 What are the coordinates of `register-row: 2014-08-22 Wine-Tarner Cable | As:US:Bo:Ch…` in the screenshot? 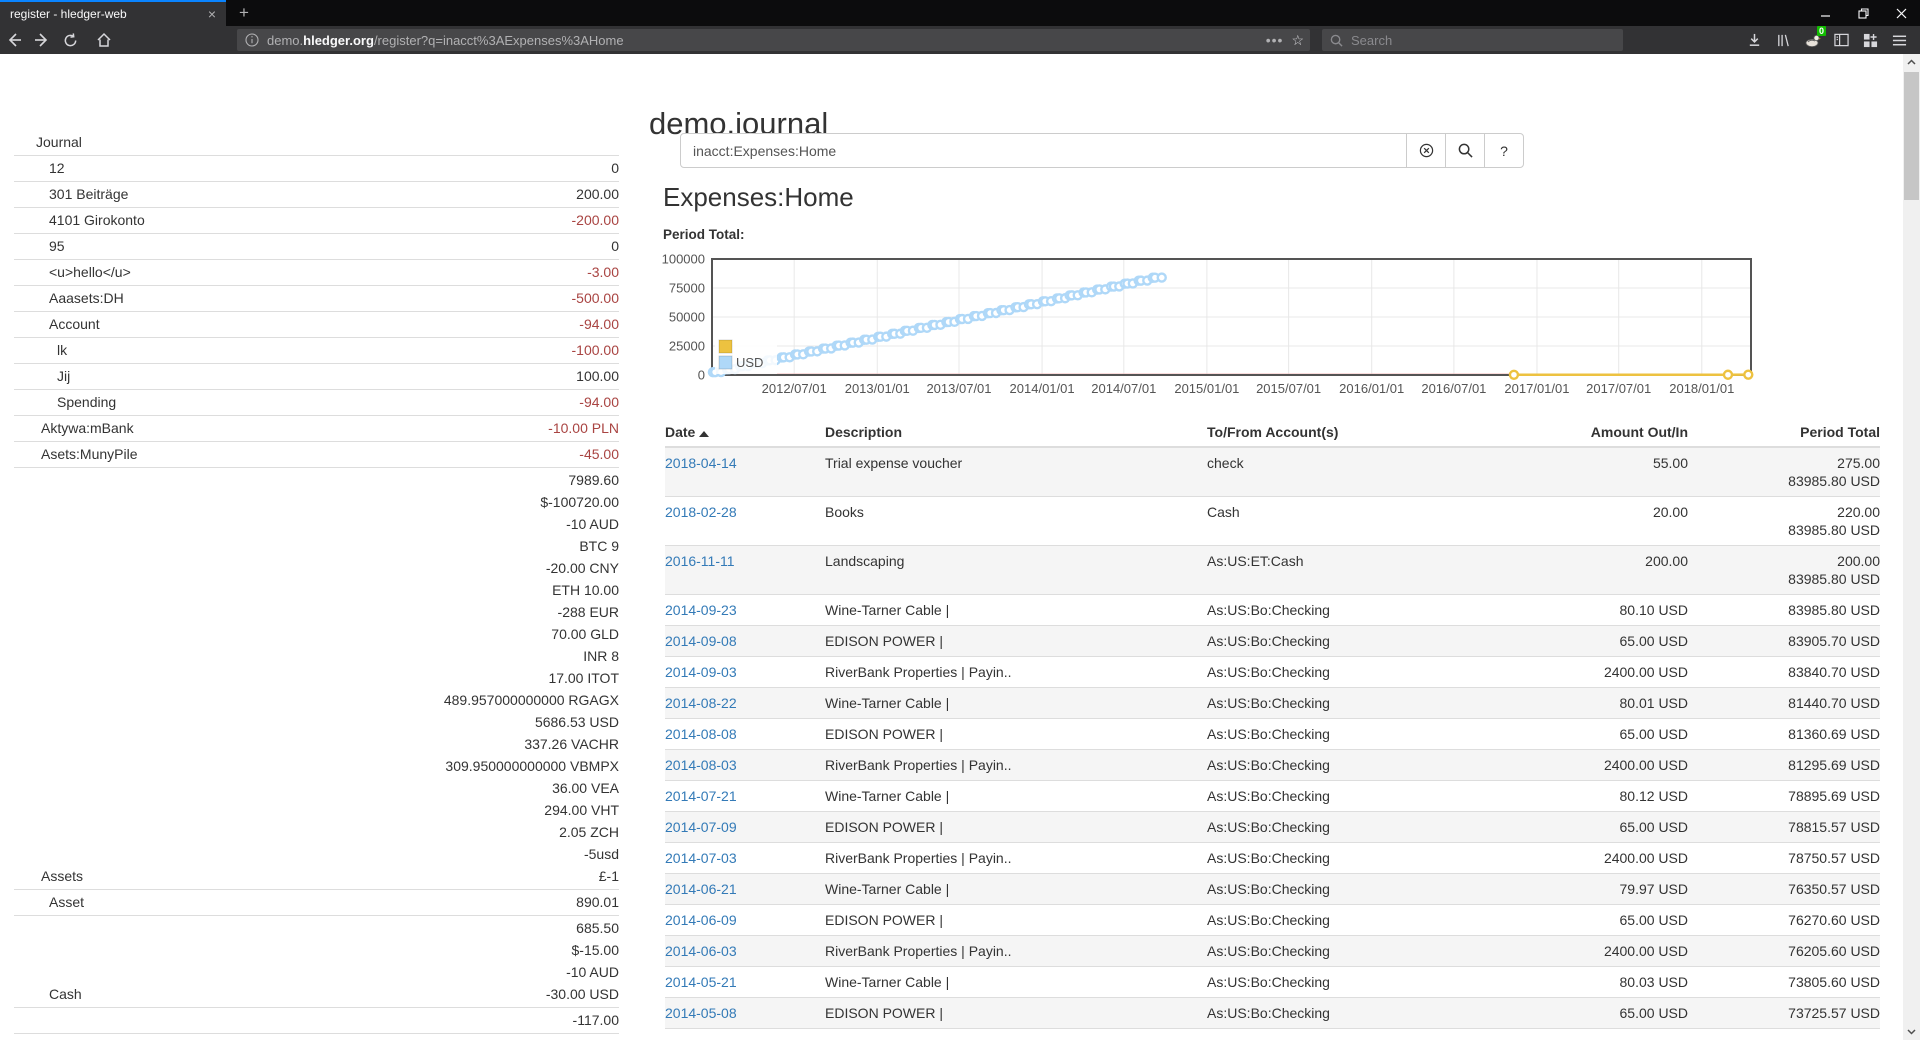 It's located at (1272, 703).